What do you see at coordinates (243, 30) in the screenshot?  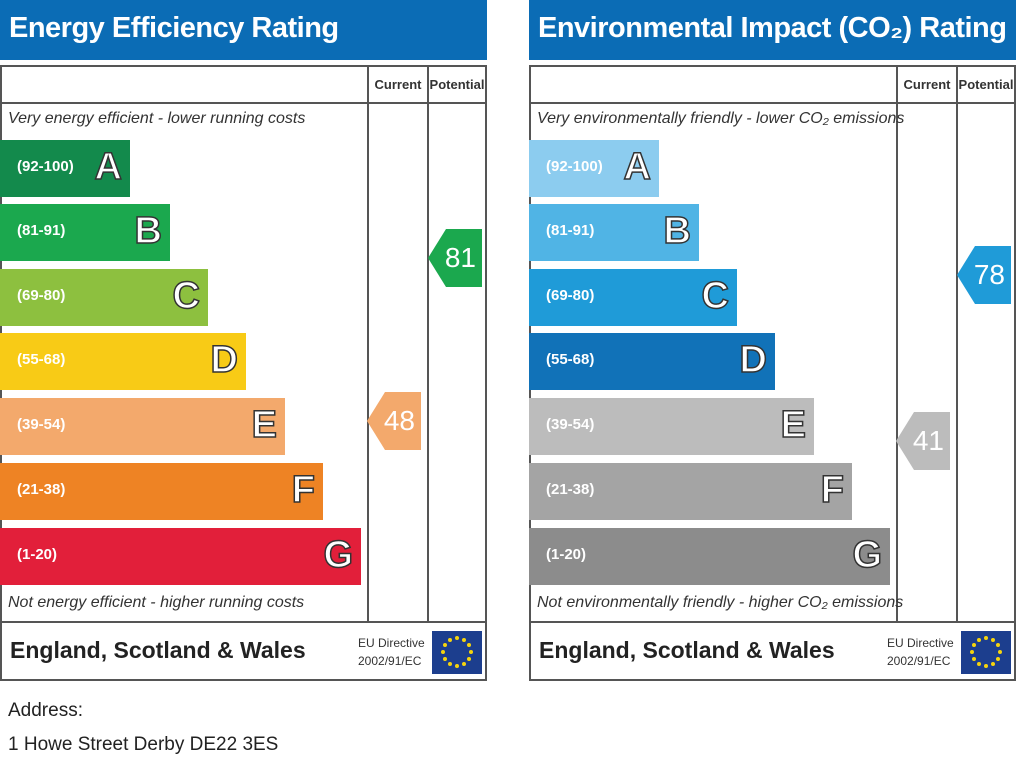 I see `chart-title: Energy Efficiency Rating` at bounding box center [243, 30].